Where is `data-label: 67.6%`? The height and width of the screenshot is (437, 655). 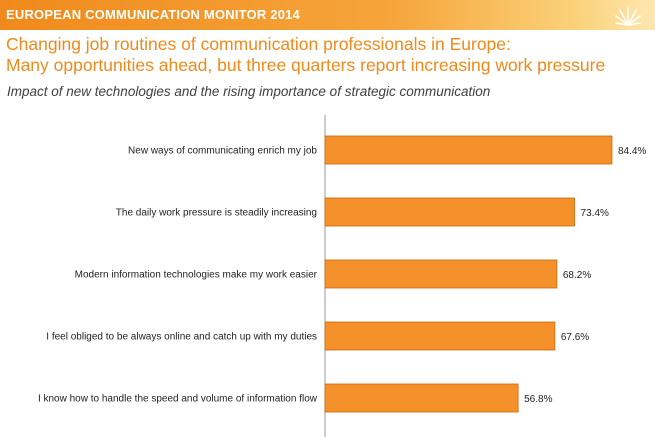 data-label: 67.6% is located at coordinates (575, 337).